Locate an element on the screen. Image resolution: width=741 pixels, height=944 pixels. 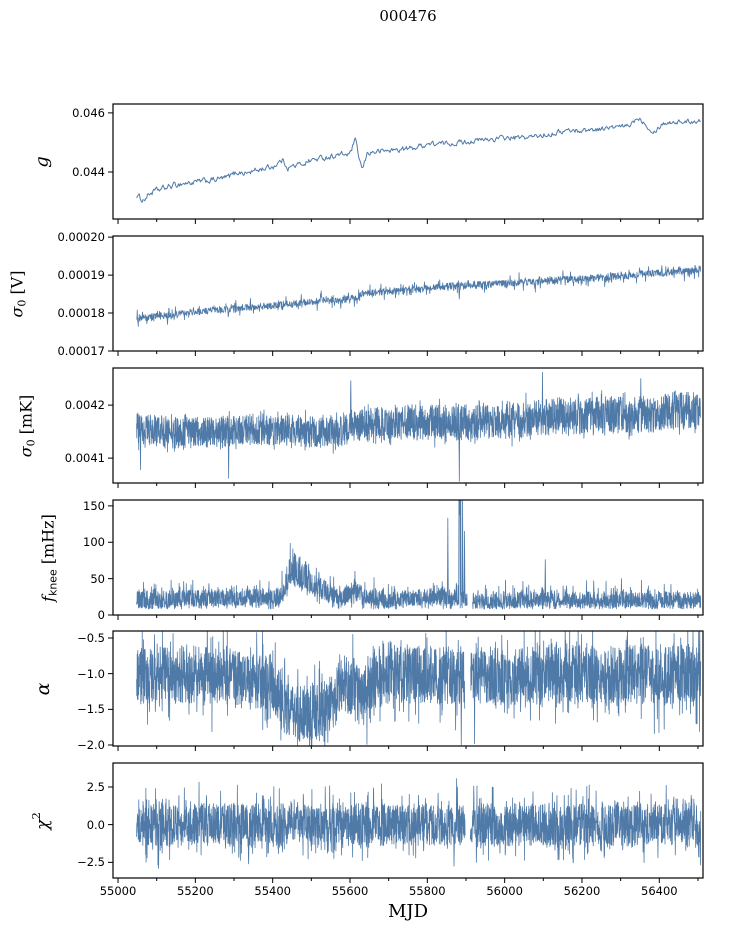
chart-title: 000476 is located at coordinates (408, 16).